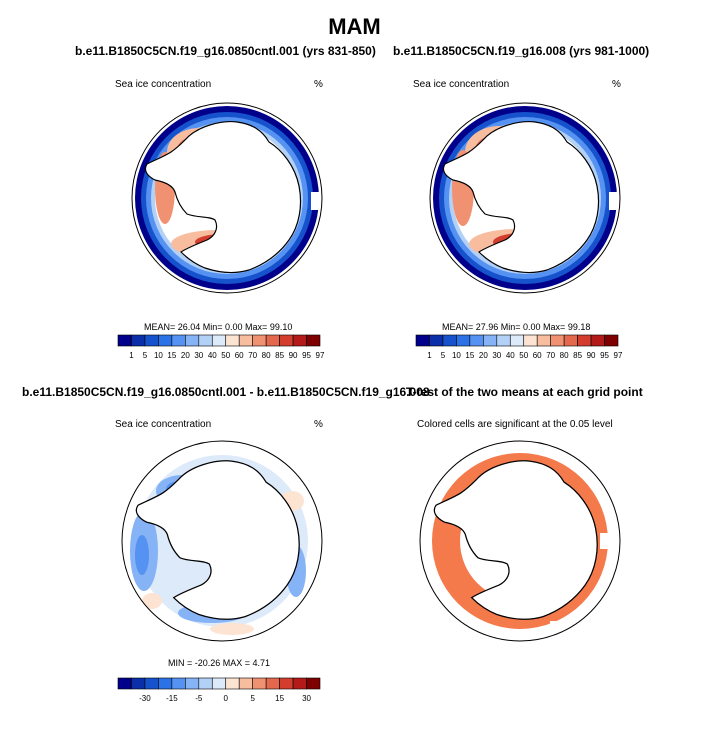 The height and width of the screenshot is (735, 709). I want to click on panel2-units-label: %, so click(616, 84).